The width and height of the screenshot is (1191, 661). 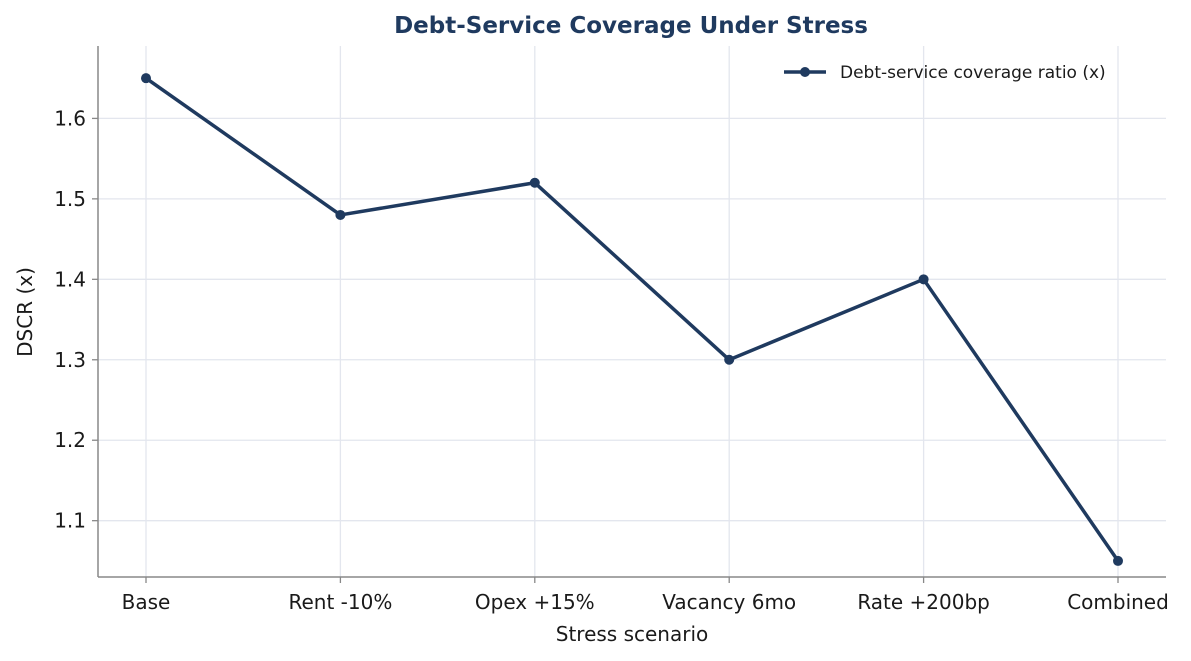 What do you see at coordinates (805, 72) in the screenshot?
I see `legend-marker-swatch` at bounding box center [805, 72].